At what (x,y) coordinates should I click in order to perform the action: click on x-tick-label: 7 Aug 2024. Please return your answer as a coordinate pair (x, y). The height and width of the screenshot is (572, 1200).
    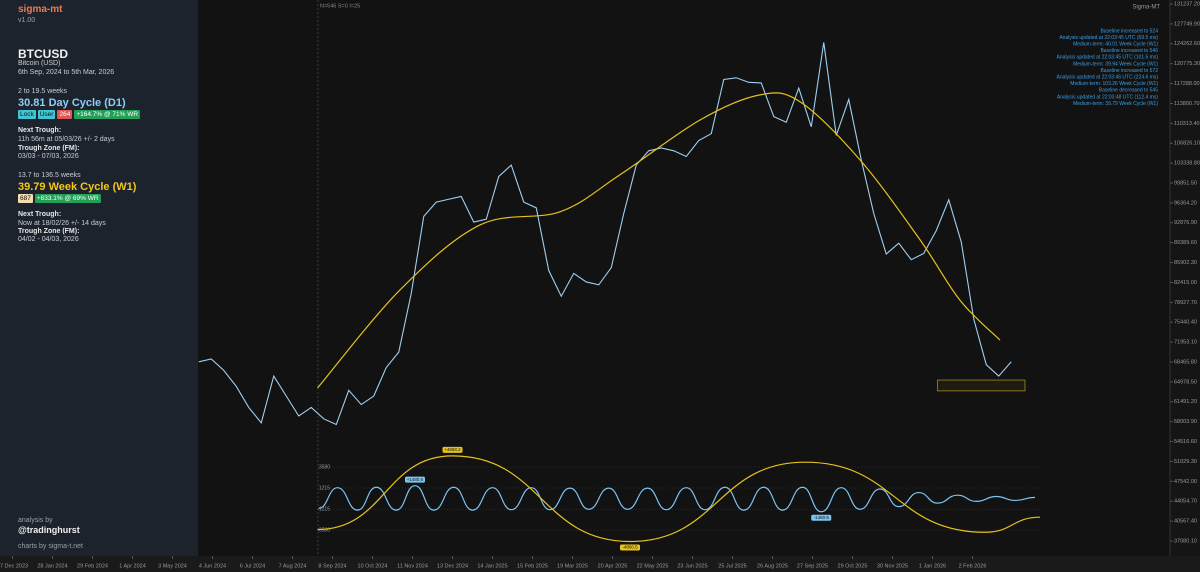
    Looking at the image, I should click on (293, 566).